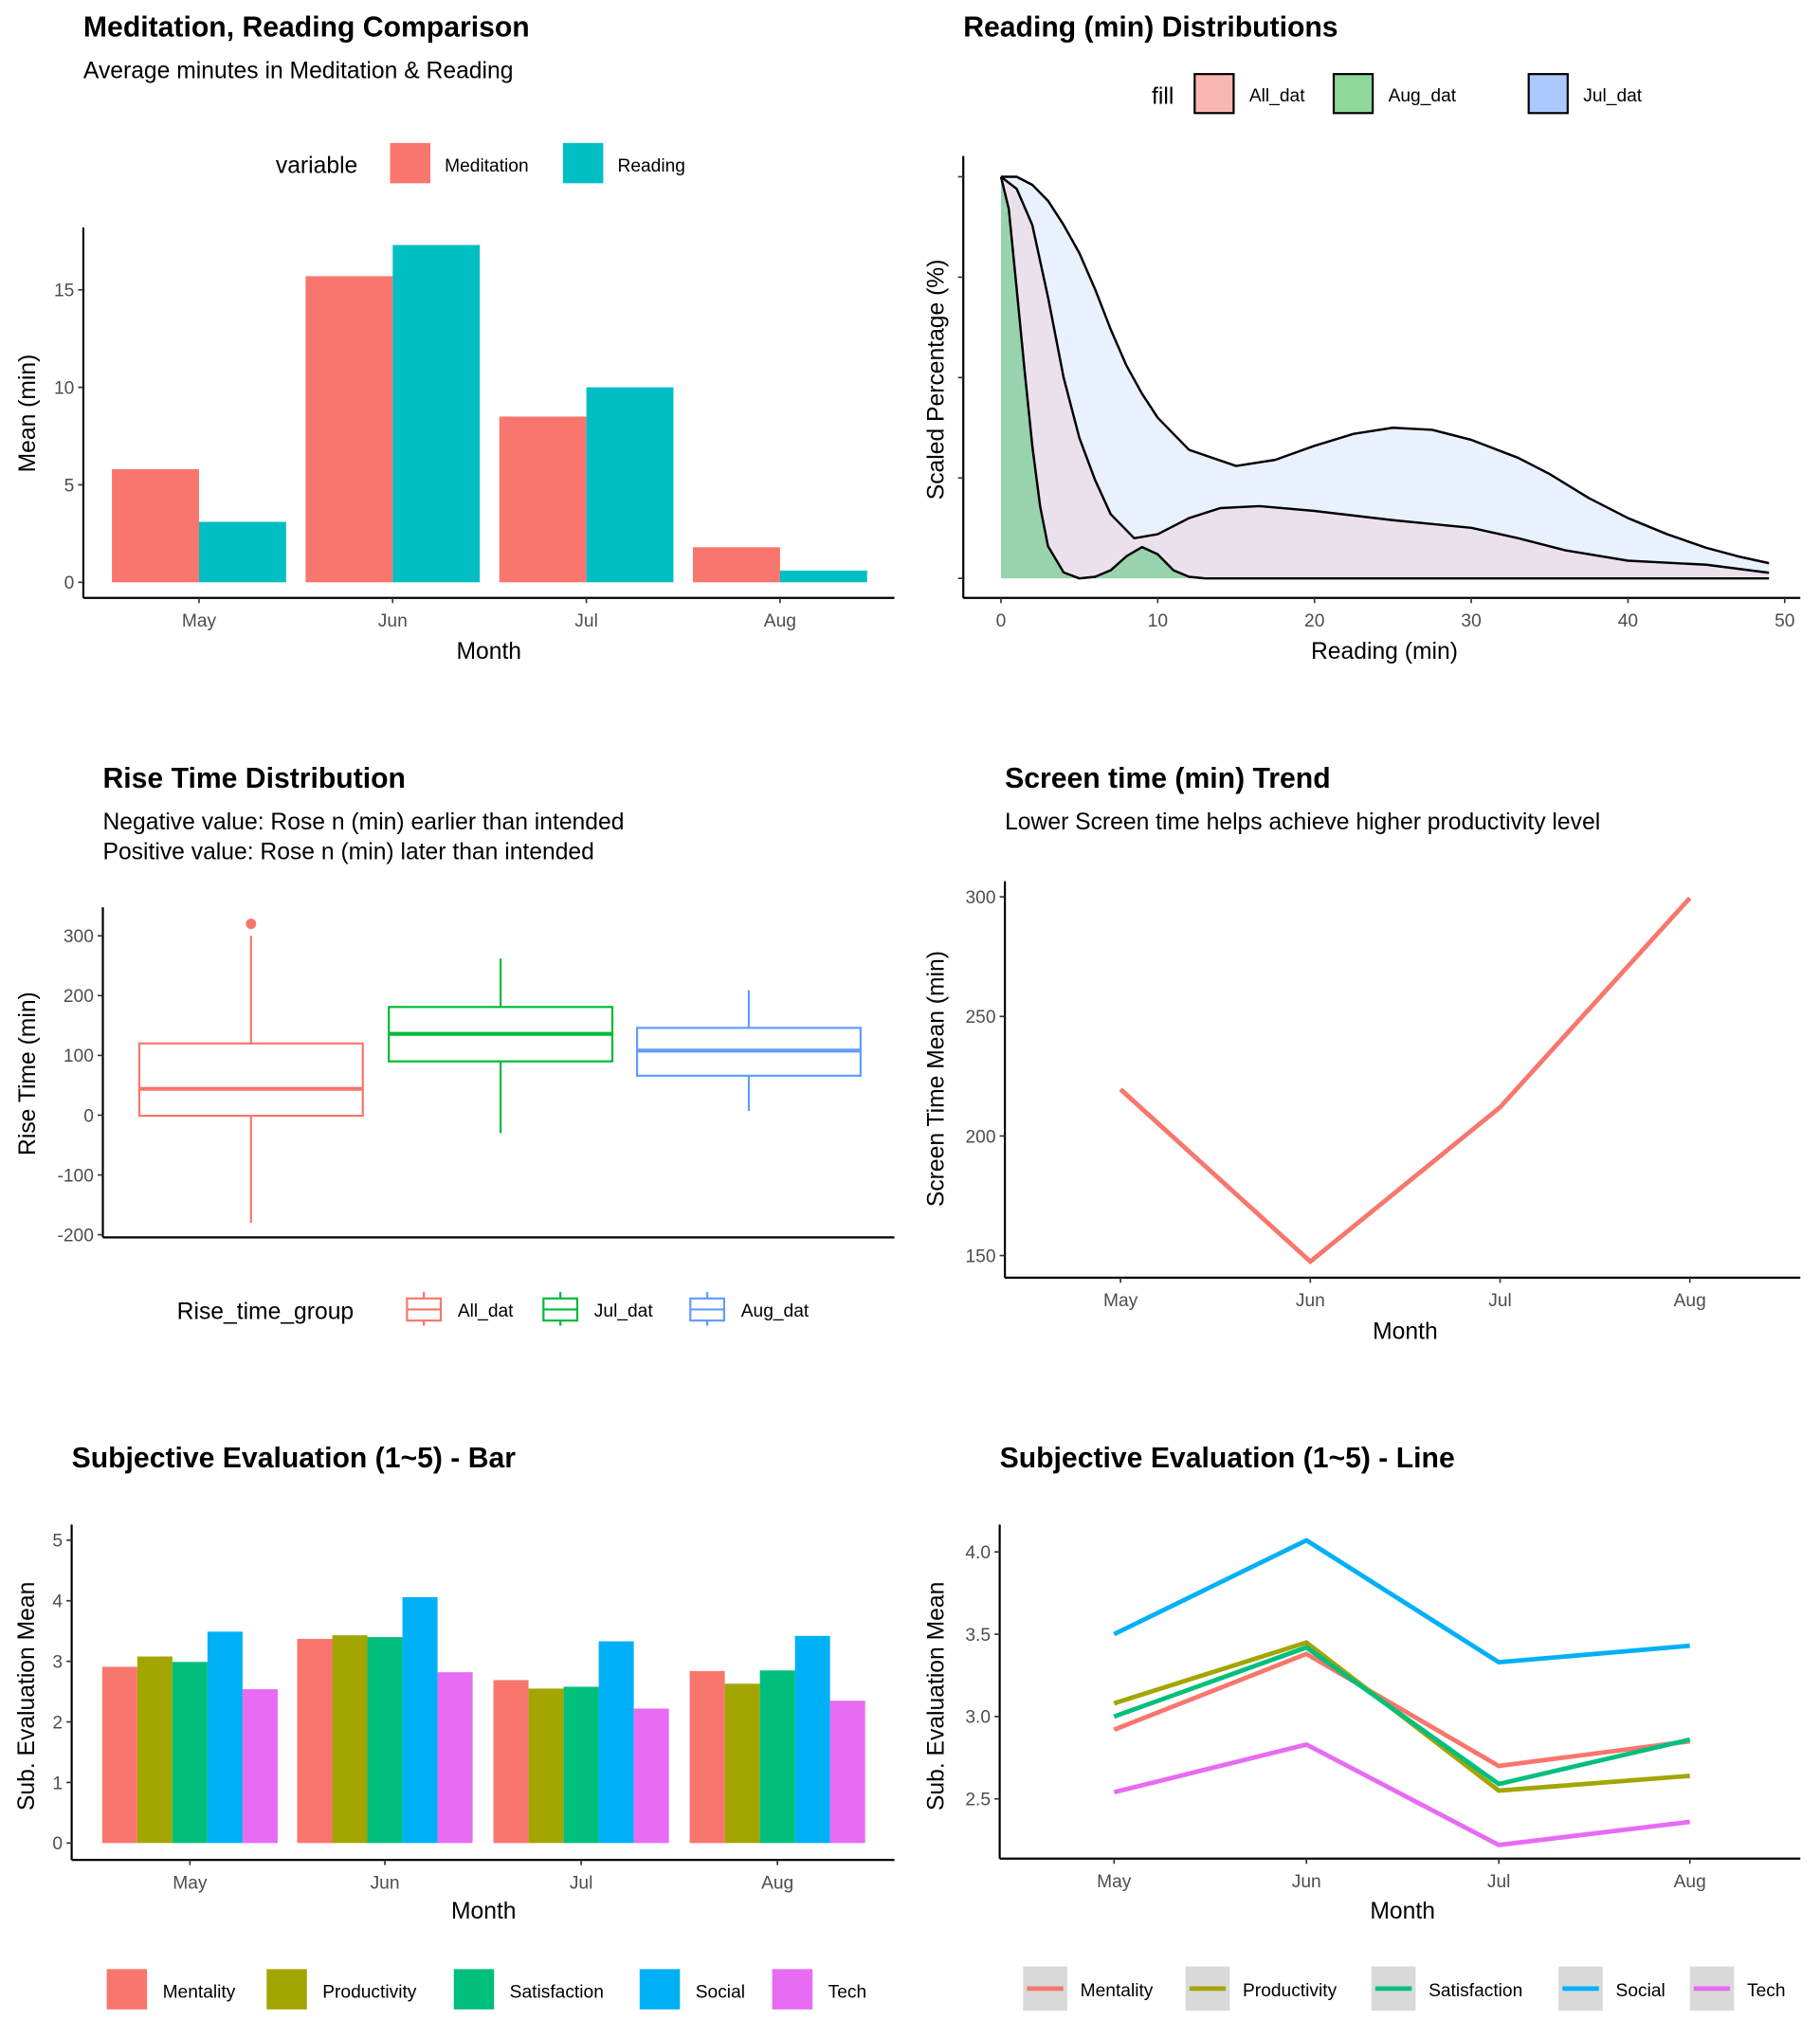  I want to click on bar-meditation-jun, so click(349, 429).